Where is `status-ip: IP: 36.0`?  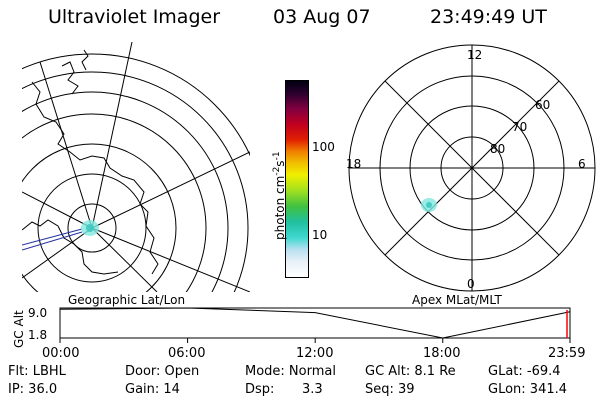 status-ip: IP: 36.0 is located at coordinates (33, 389).